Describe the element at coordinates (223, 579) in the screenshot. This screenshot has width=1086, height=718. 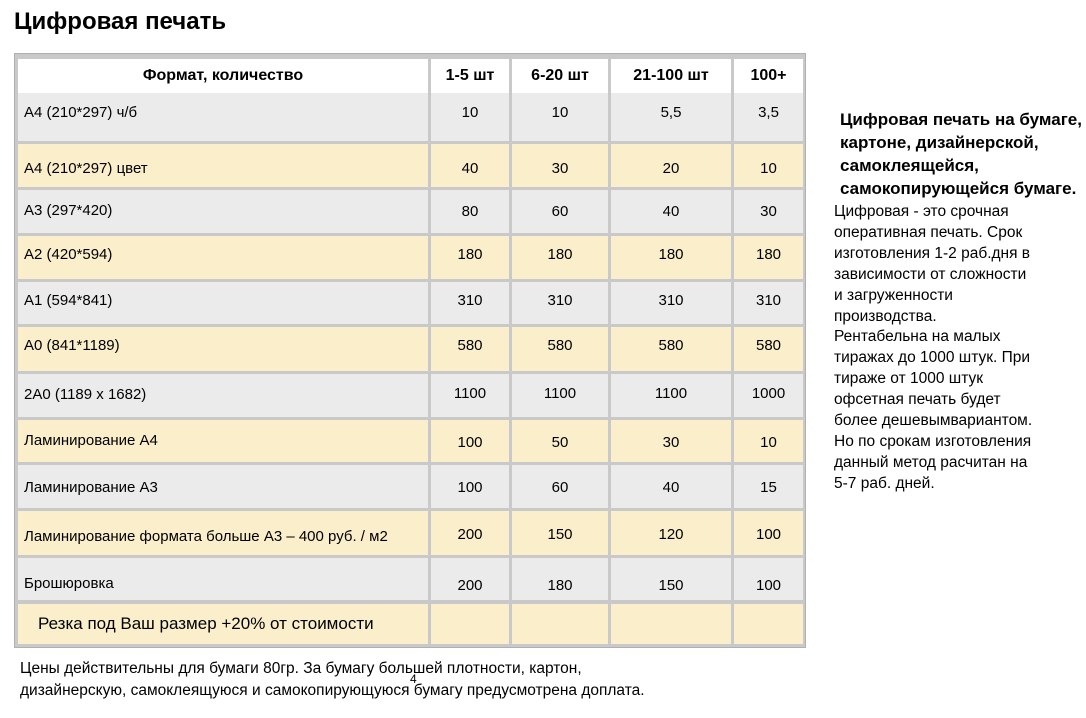
I see `row-label: Брошюровка` at that location.